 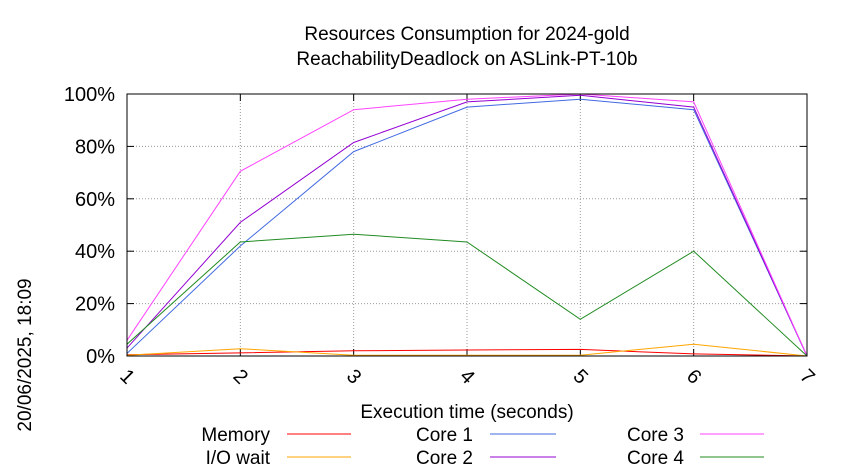 I want to click on legend-label: Core 1, so click(x=444, y=435).